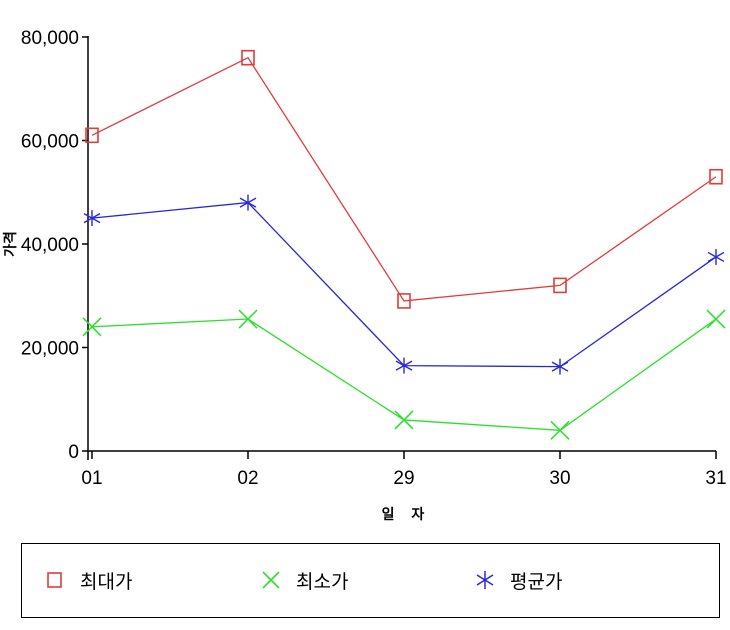 Image resolution: width=730 pixels, height=630 pixels. Describe the element at coordinates (91, 478) in the screenshot. I see `x-tick-label: 01` at that location.